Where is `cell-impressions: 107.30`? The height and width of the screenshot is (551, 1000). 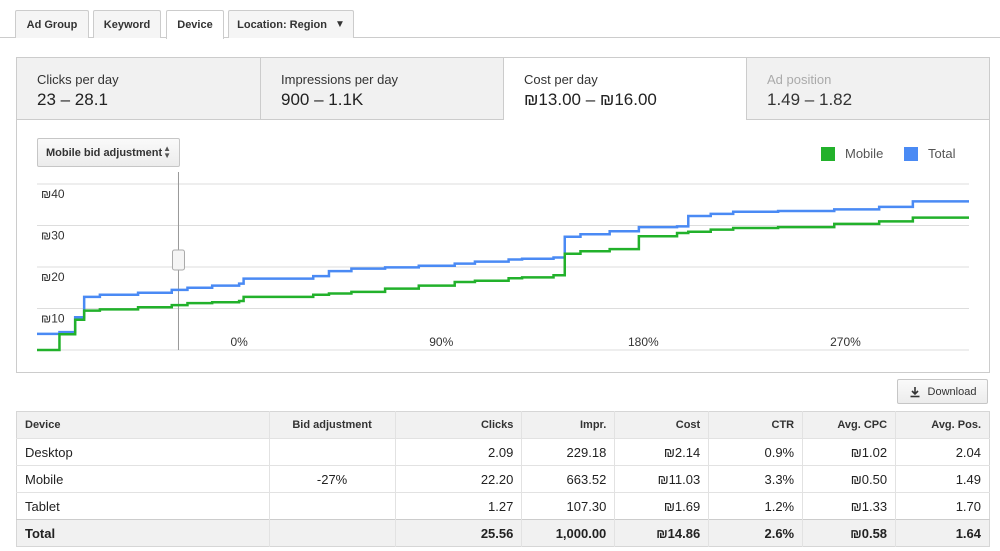
cell-impressions: 107.30 is located at coordinates (568, 506).